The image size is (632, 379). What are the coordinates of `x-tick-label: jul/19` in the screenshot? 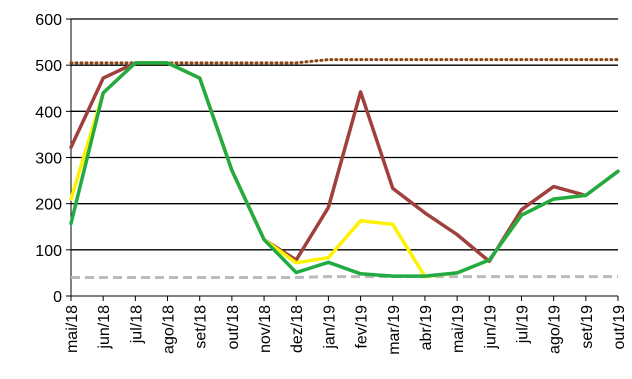 It's located at (522, 324).